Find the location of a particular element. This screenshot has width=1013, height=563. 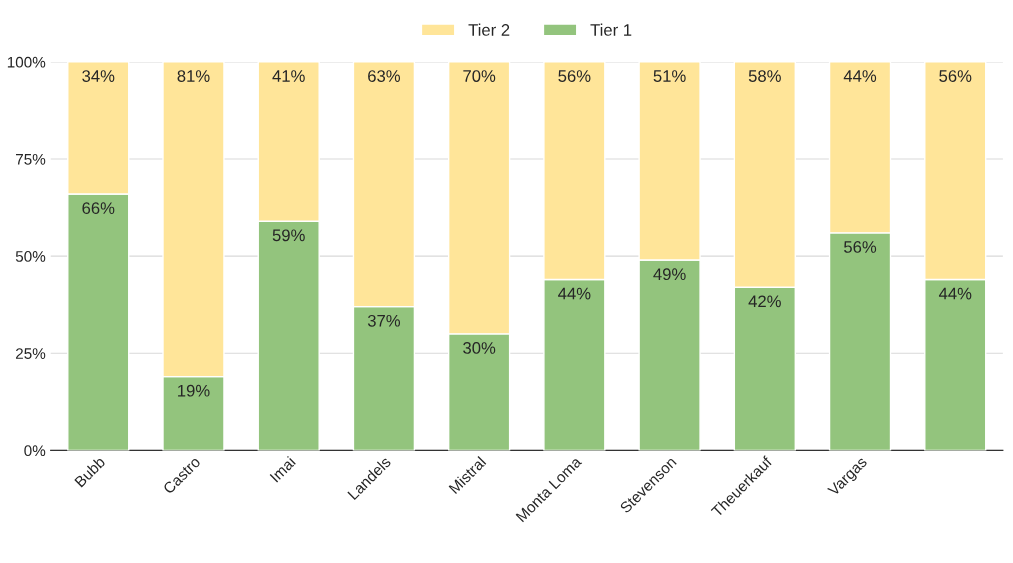

data-label: 51% is located at coordinates (669, 76).